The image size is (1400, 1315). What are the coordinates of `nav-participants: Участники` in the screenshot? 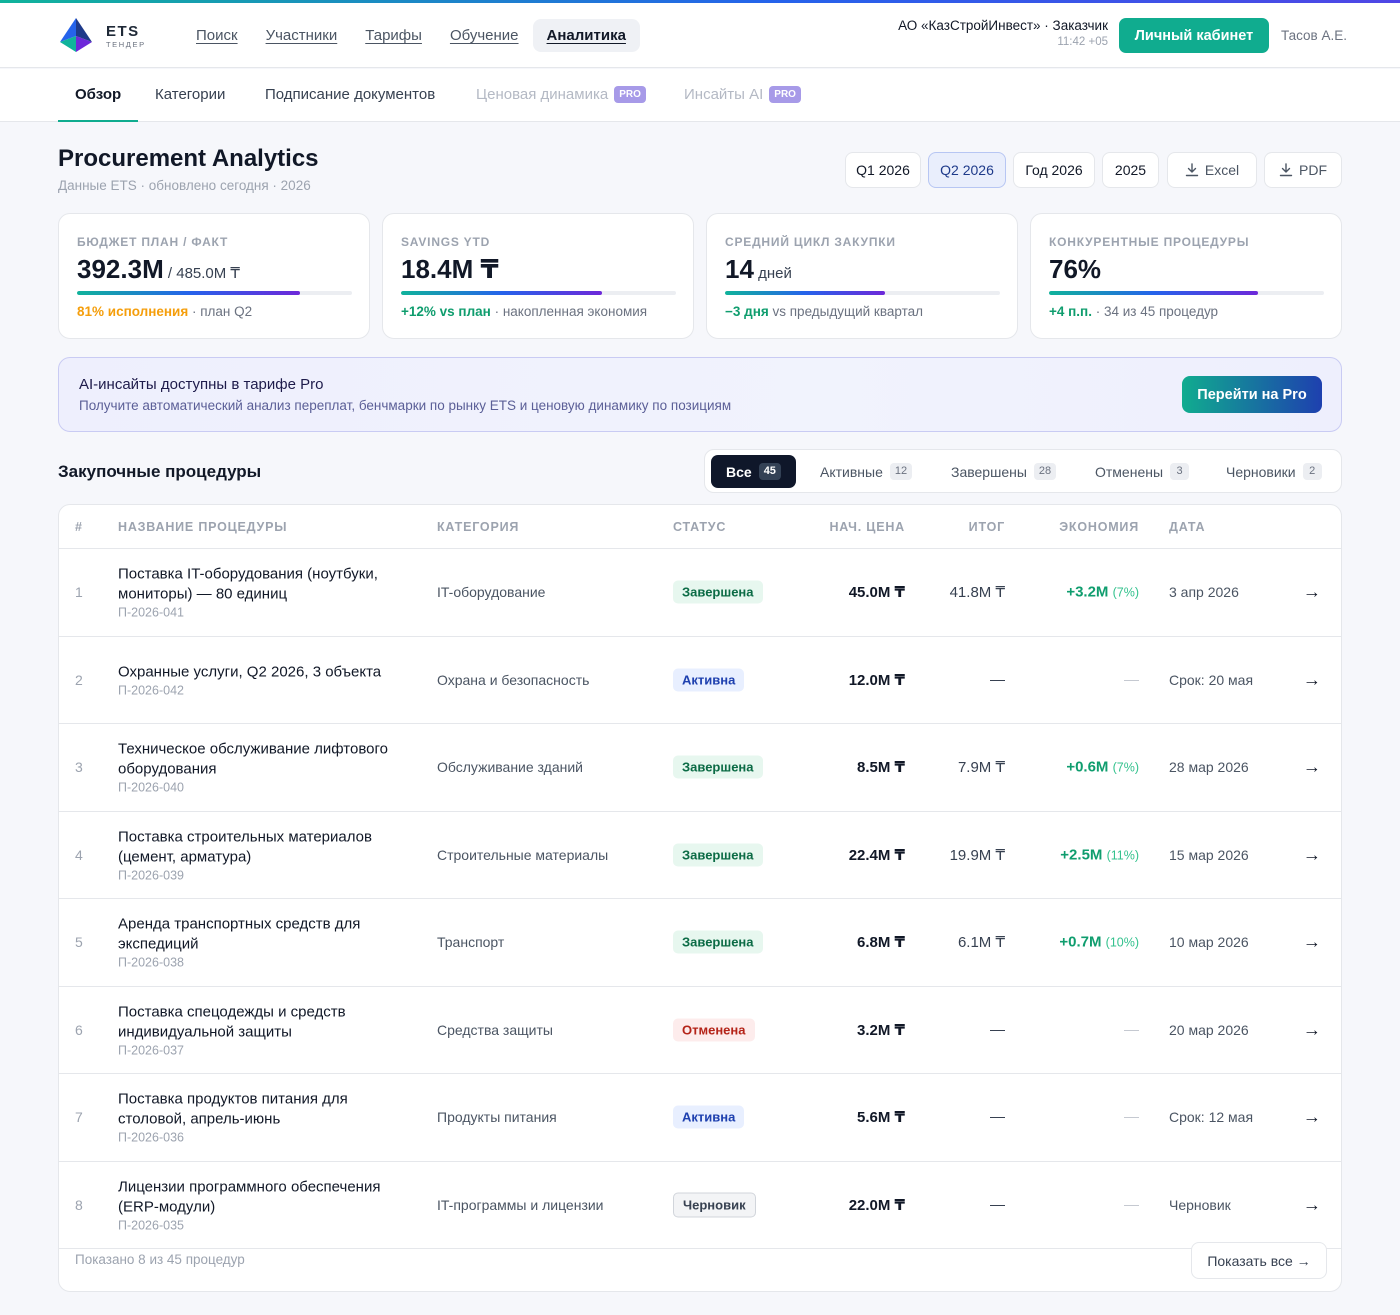 It's located at (301, 35).